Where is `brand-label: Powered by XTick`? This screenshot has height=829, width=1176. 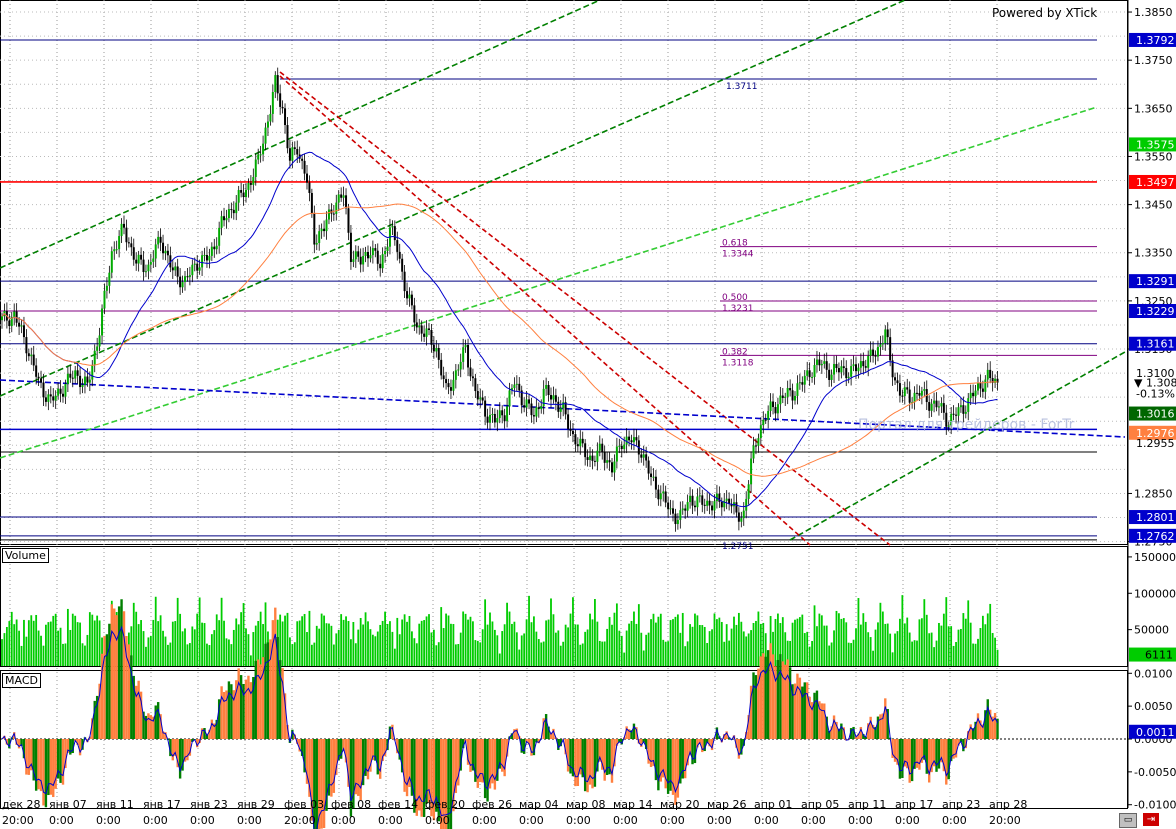 brand-label: Powered by XTick is located at coordinates (1045, 13).